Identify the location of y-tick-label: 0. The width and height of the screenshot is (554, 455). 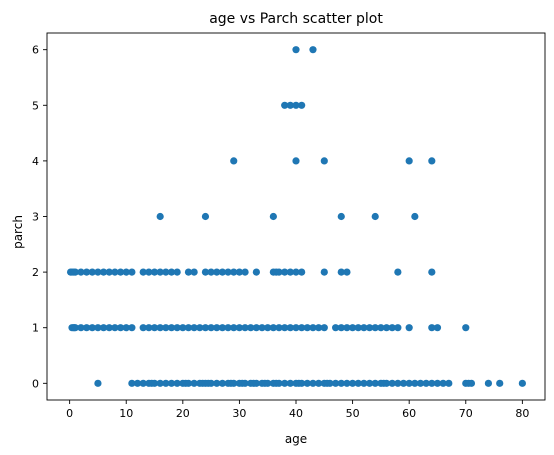
(35, 383).